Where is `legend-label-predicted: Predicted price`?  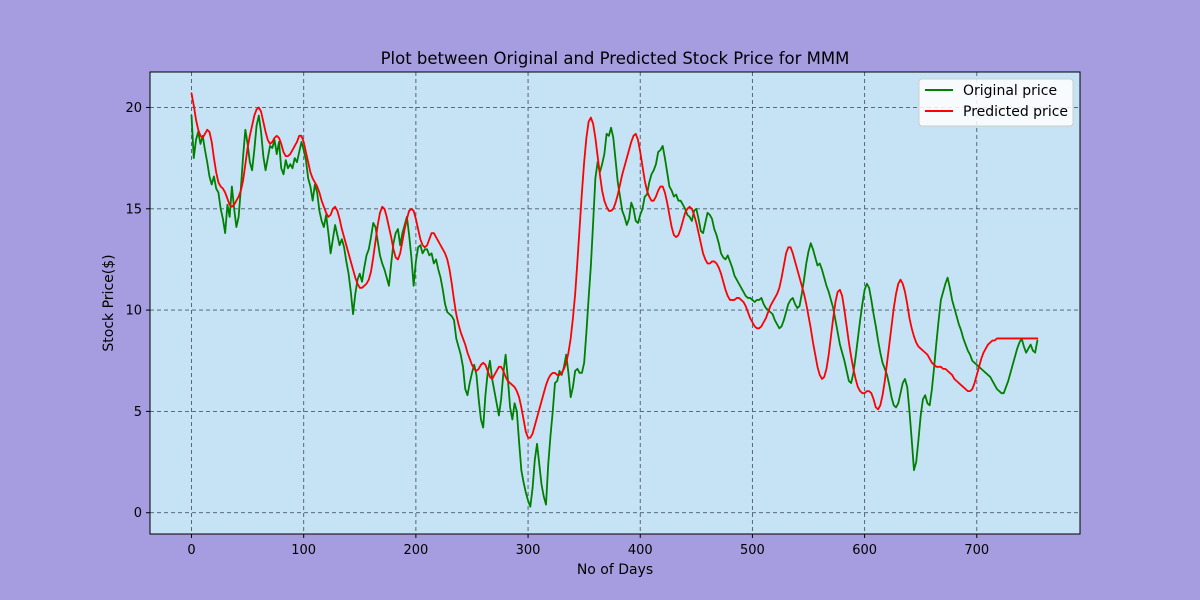 legend-label-predicted: Predicted price is located at coordinates (1015, 112).